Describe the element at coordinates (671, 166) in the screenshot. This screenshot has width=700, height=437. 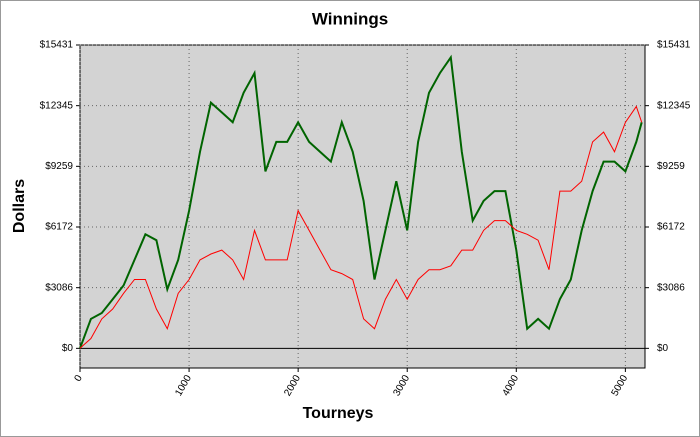
I see `y2-tick-label: $9259` at that location.